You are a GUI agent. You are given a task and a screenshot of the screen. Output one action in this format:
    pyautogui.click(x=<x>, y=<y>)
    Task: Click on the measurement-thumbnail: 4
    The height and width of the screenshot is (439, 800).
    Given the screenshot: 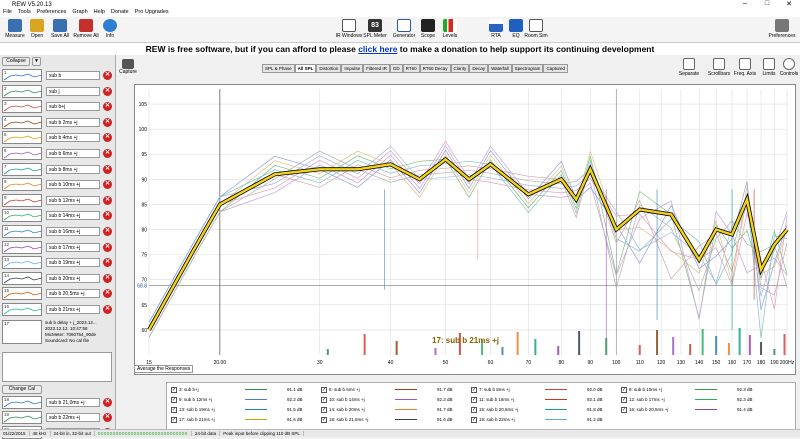 What is the action you would take?
    pyautogui.click(x=22, y=122)
    